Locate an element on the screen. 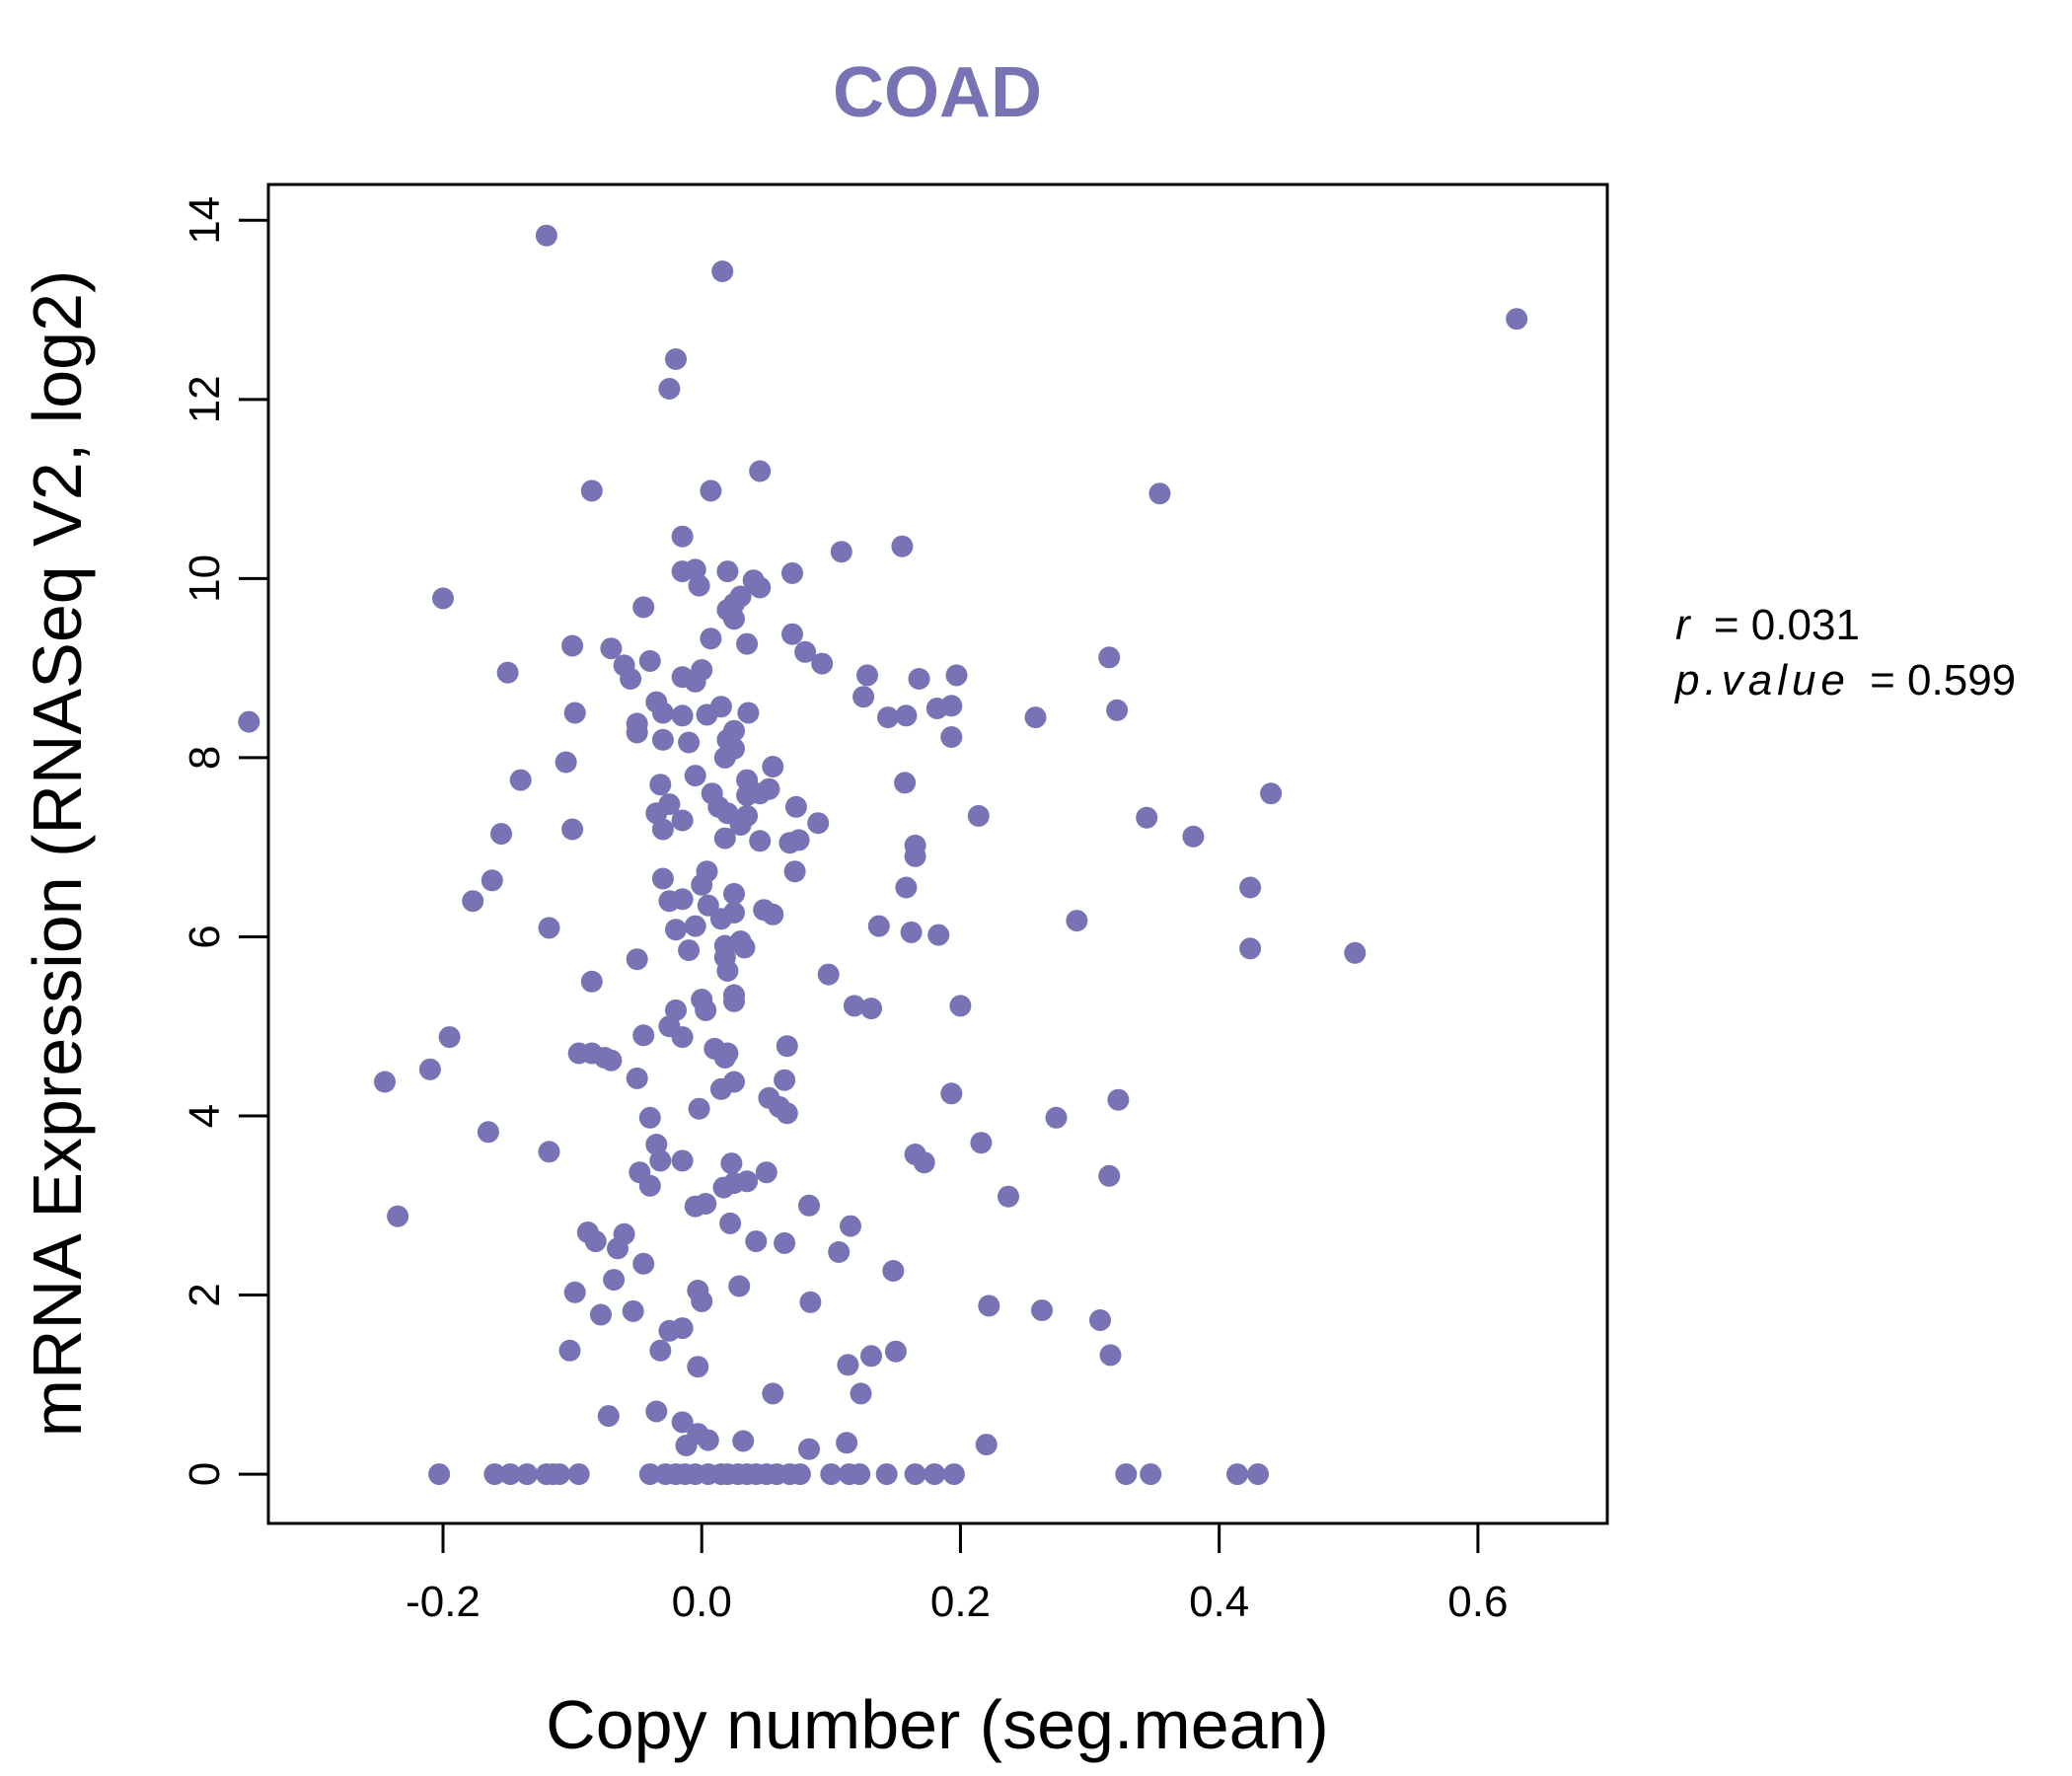 The height and width of the screenshot is (1776, 2072). p-value-symbol: p.value is located at coordinates (1762, 680).